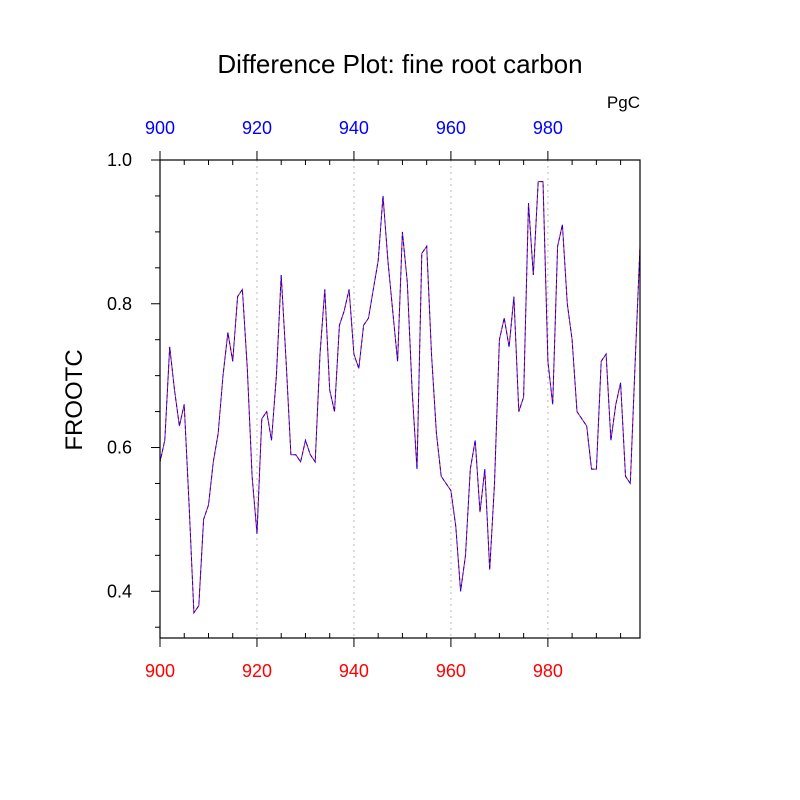  What do you see at coordinates (451, 671) in the screenshot?
I see `x-tick-label-bottom: 960` at bounding box center [451, 671].